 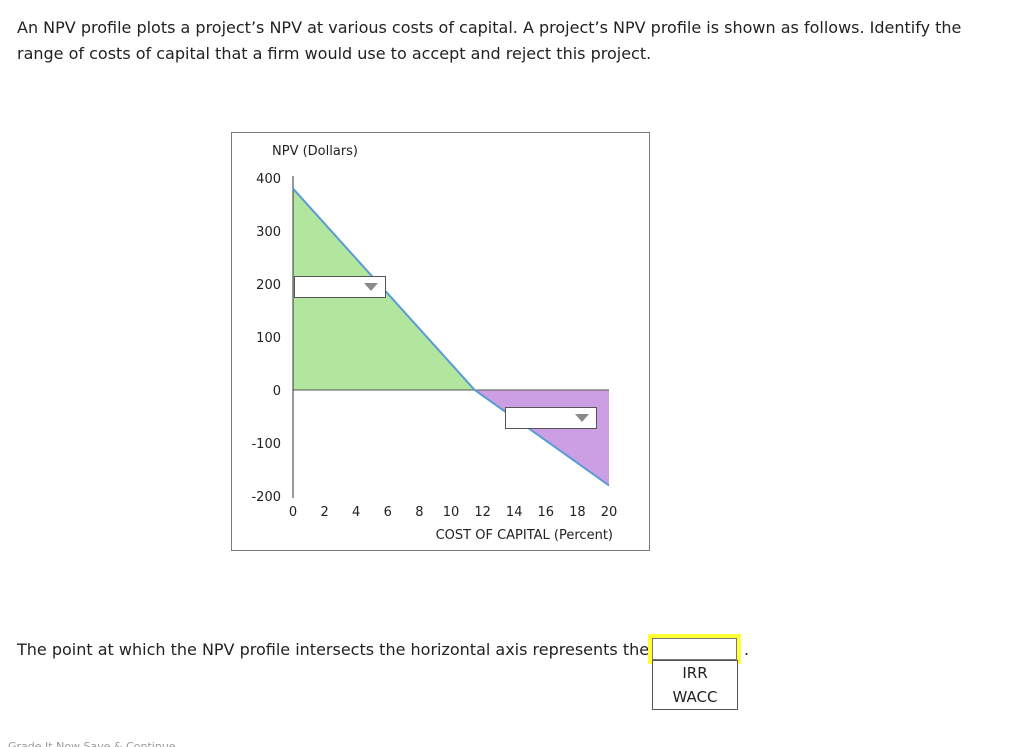 I want to click on x-tick-label: 20, so click(x=609, y=512).